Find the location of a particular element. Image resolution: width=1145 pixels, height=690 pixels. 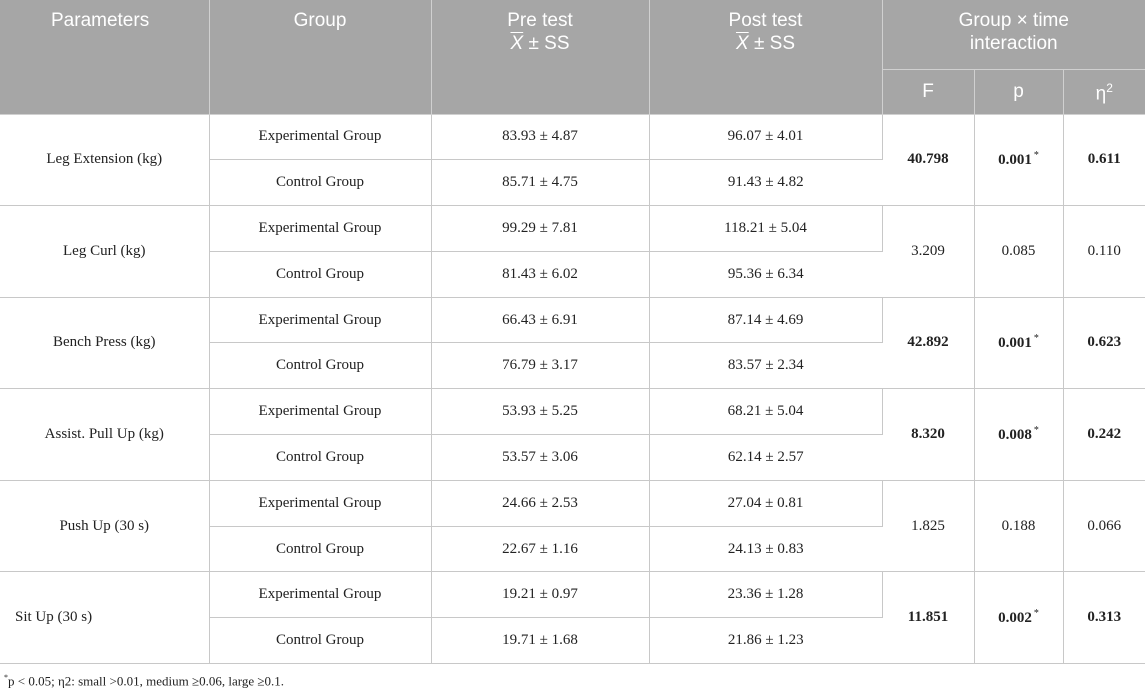

f-value-cell: 8.320 is located at coordinates (928, 434).